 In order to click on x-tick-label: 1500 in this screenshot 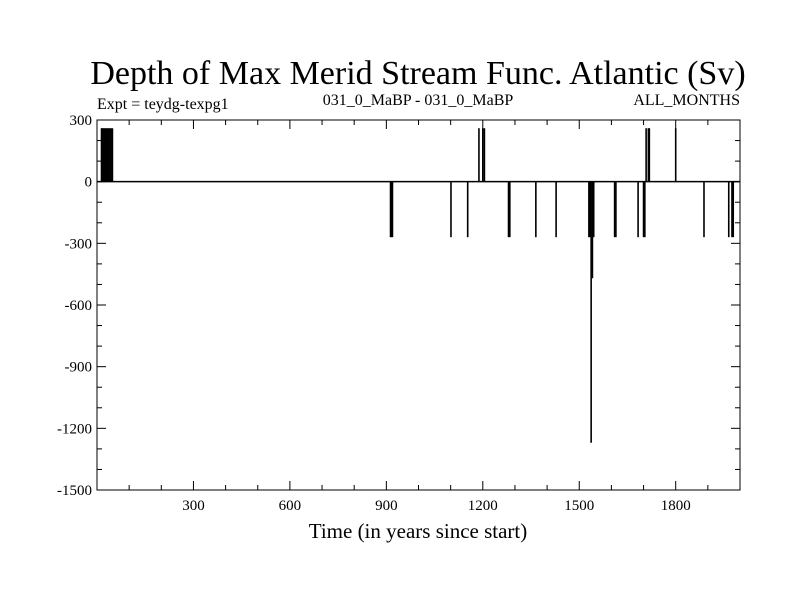, I will do `click(579, 506)`.